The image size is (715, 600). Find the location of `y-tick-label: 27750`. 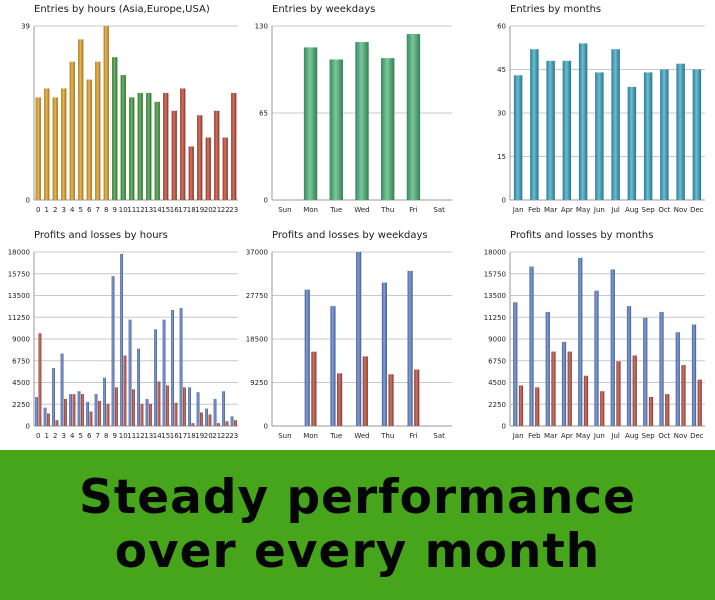

y-tick-label: 27750 is located at coordinates (257, 296).